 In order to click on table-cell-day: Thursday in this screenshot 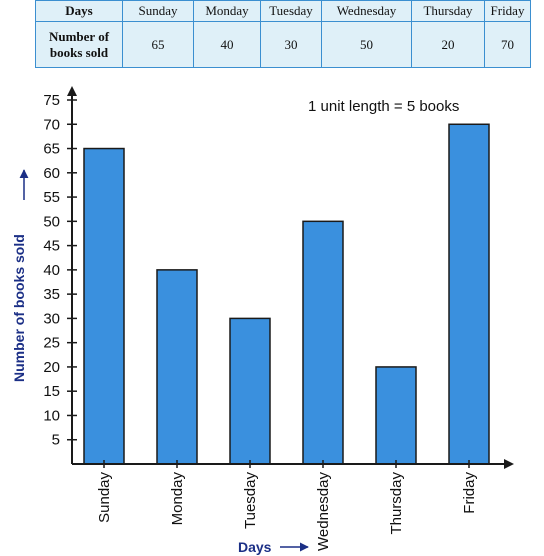, I will do `click(448, 11)`.